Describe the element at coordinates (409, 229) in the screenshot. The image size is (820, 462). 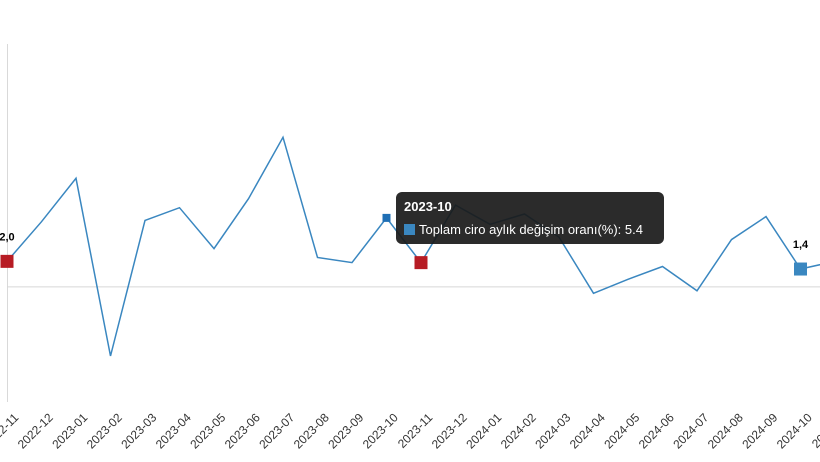
I see `tooltip-series-swatch` at that location.